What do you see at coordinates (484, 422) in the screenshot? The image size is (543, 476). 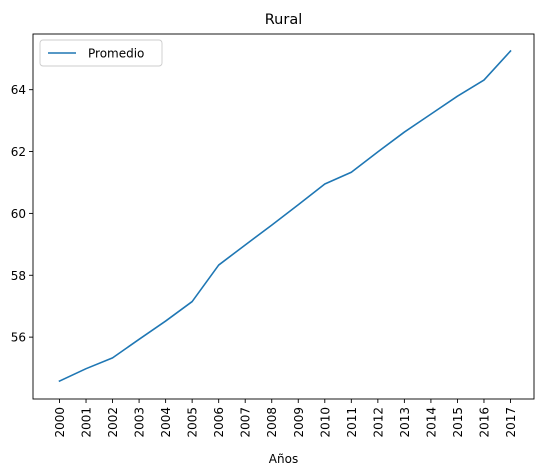 I see `x-tick-label: 2016` at bounding box center [484, 422].